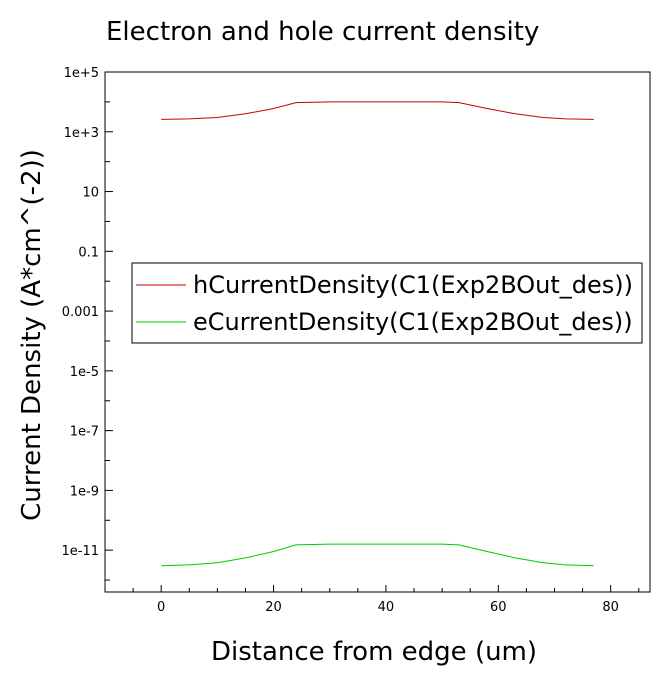  I want to click on y-tick-label: 0.1, so click(88, 252).